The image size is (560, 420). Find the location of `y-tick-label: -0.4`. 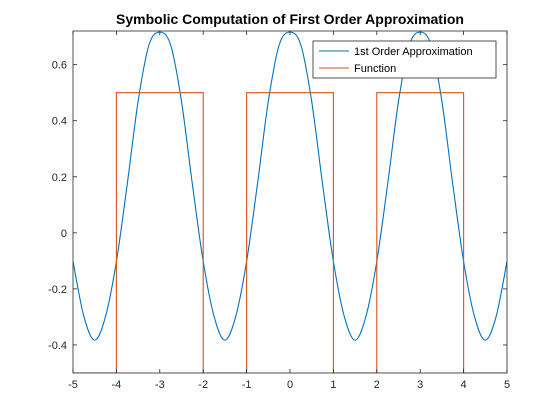

y-tick-label: -0.4 is located at coordinates (57, 346).